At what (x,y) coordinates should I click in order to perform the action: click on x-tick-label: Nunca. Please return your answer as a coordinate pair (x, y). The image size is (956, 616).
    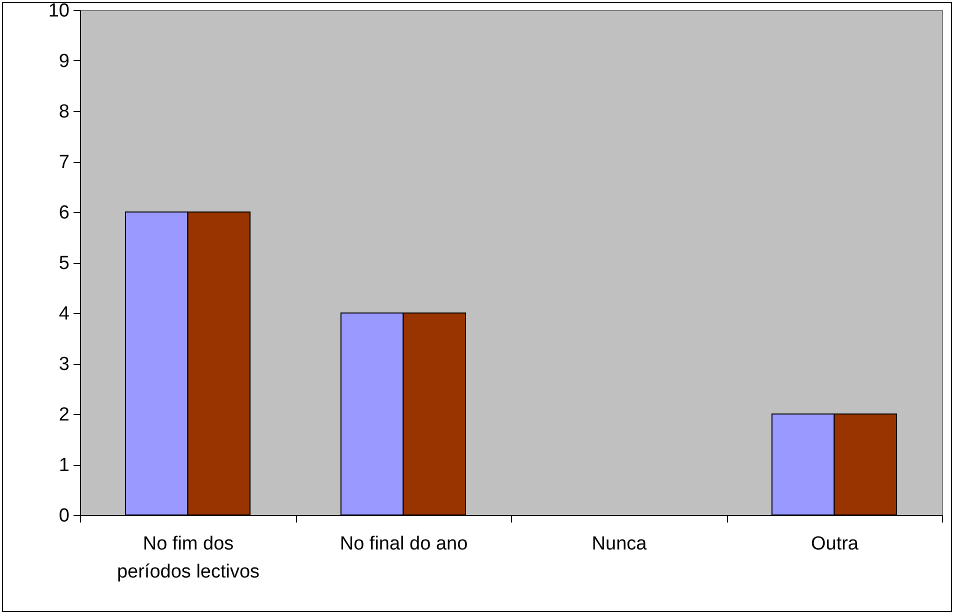
    Looking at the image, I should click on (620, 544).